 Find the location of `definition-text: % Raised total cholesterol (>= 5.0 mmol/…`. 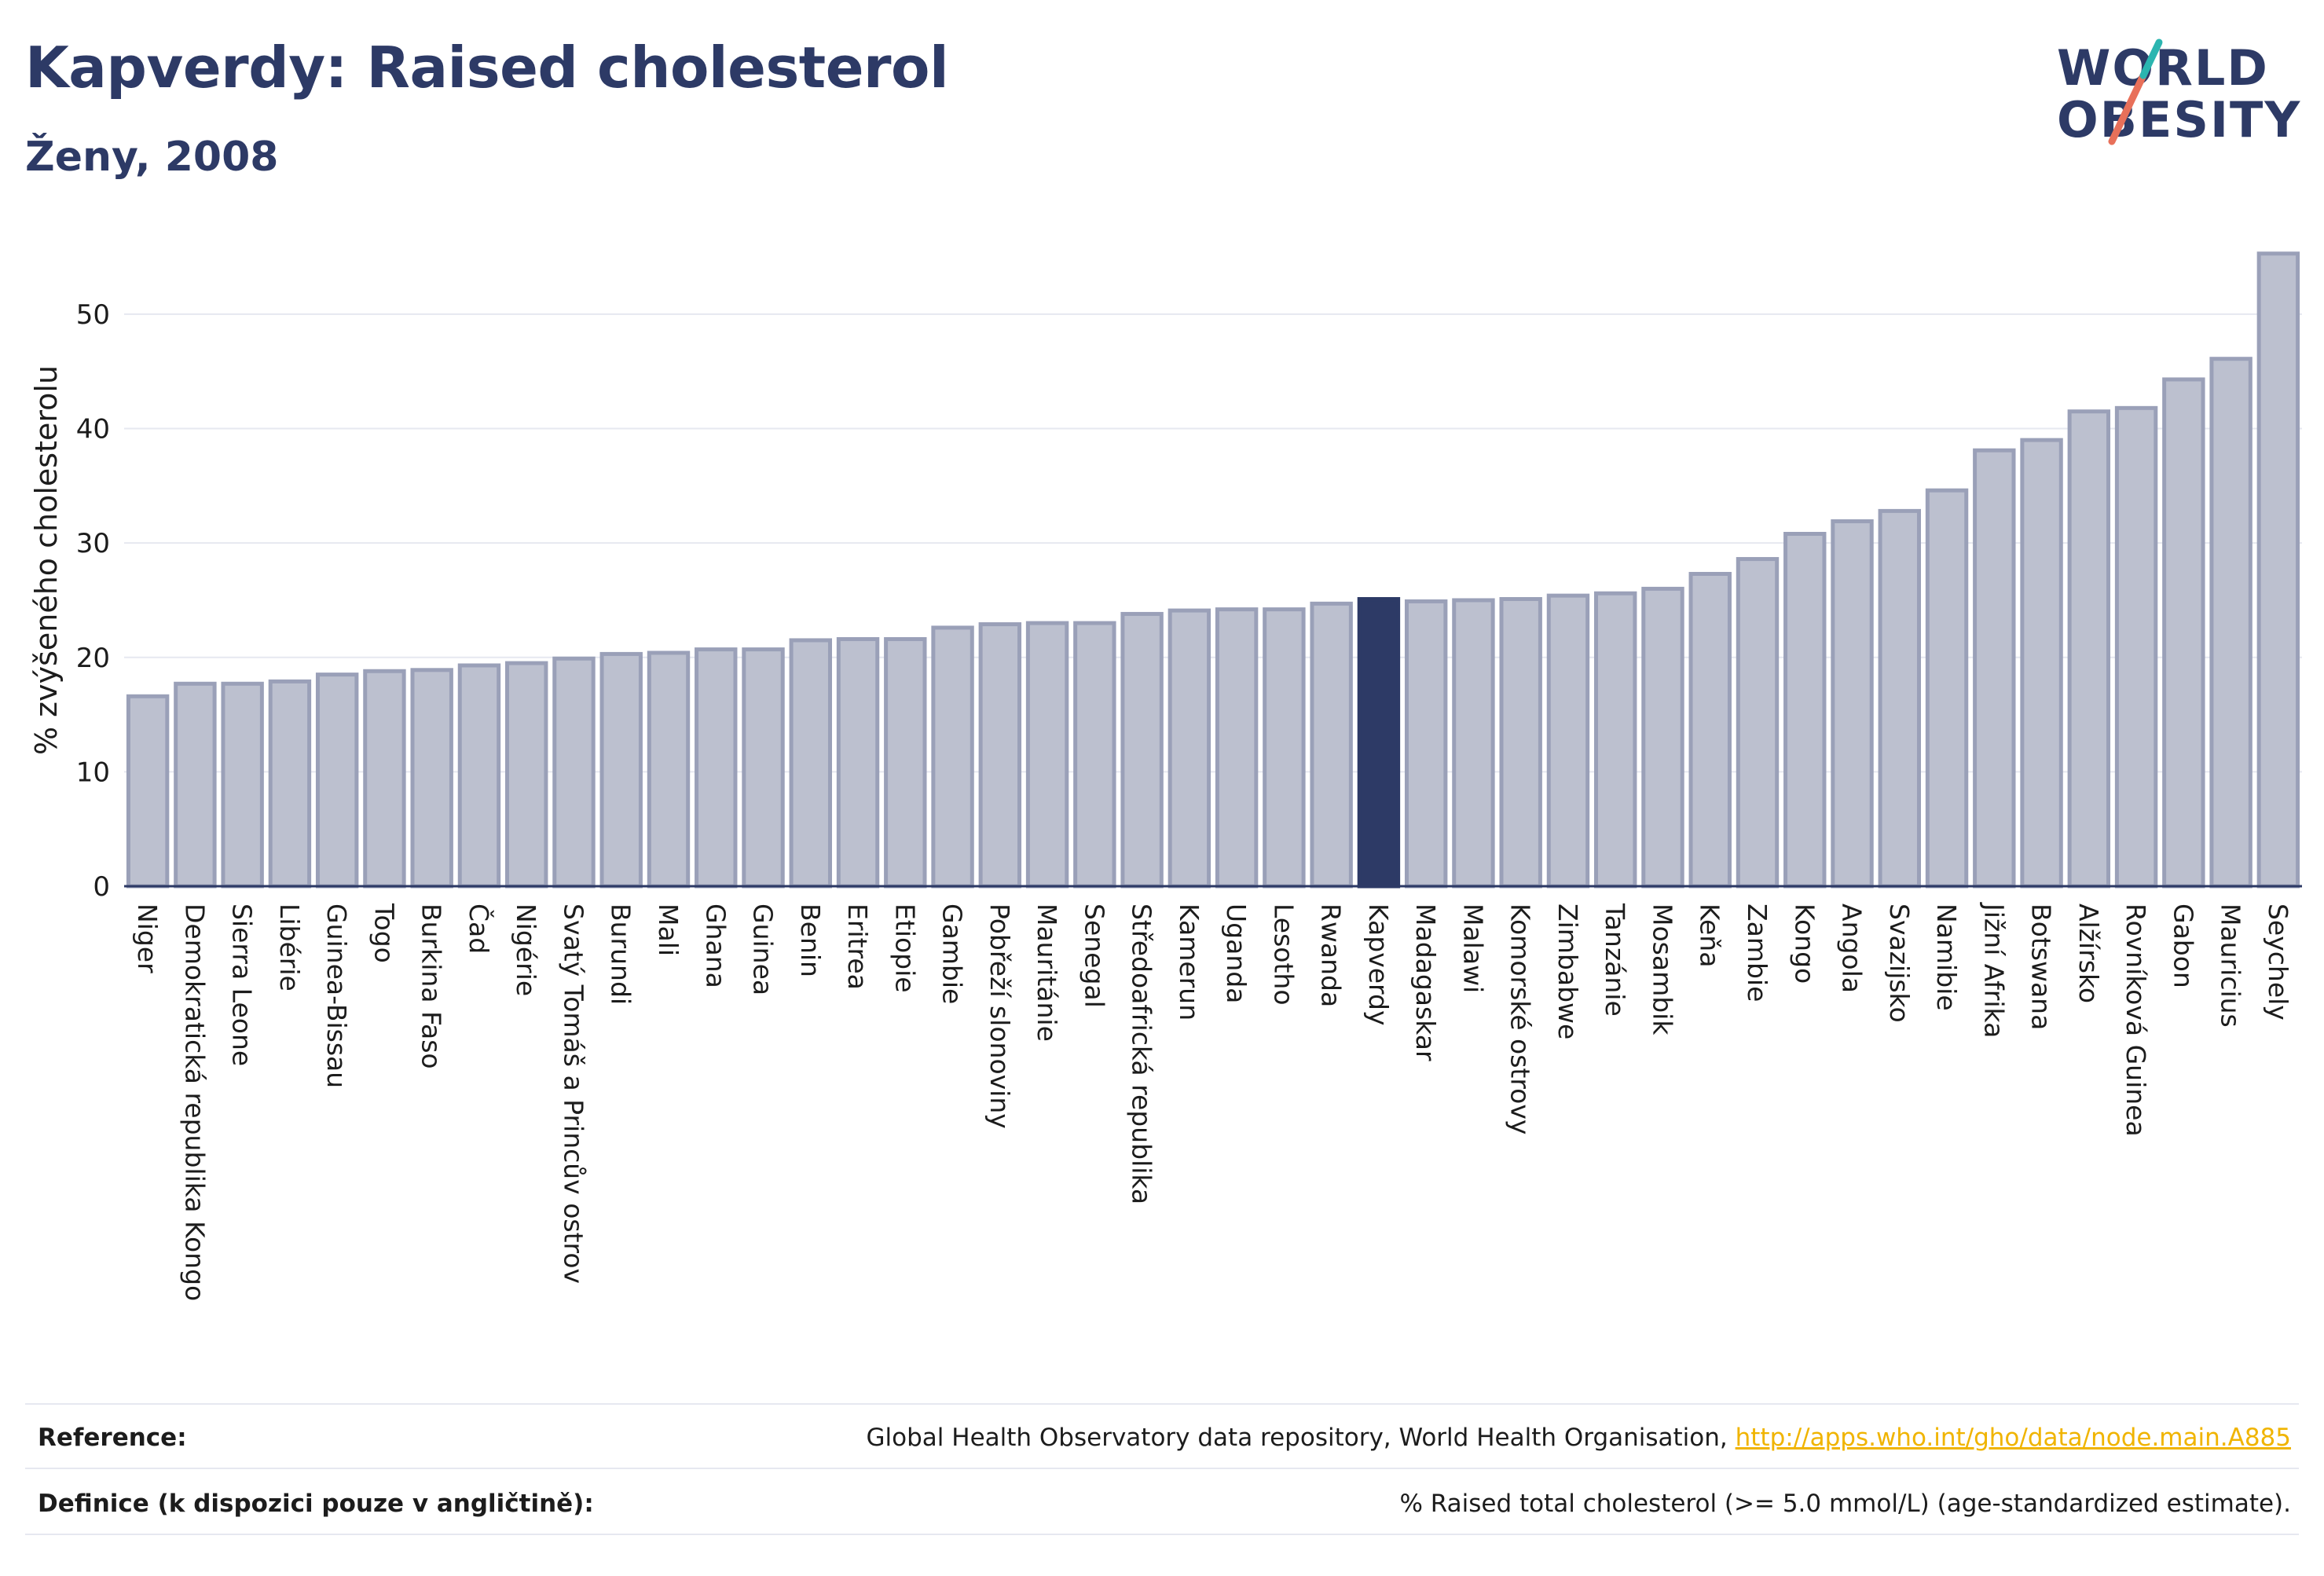

definition-text: % Raised total cholesterol (>= 5.0 mmol/… is located at coordinates (1845, 1504).